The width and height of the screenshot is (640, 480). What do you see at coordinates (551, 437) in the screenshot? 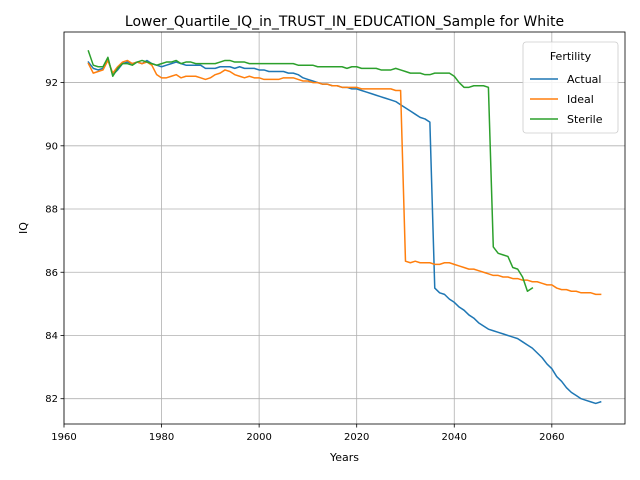
I see `x-tick-label: 2060` at bounding box center [551, 437].